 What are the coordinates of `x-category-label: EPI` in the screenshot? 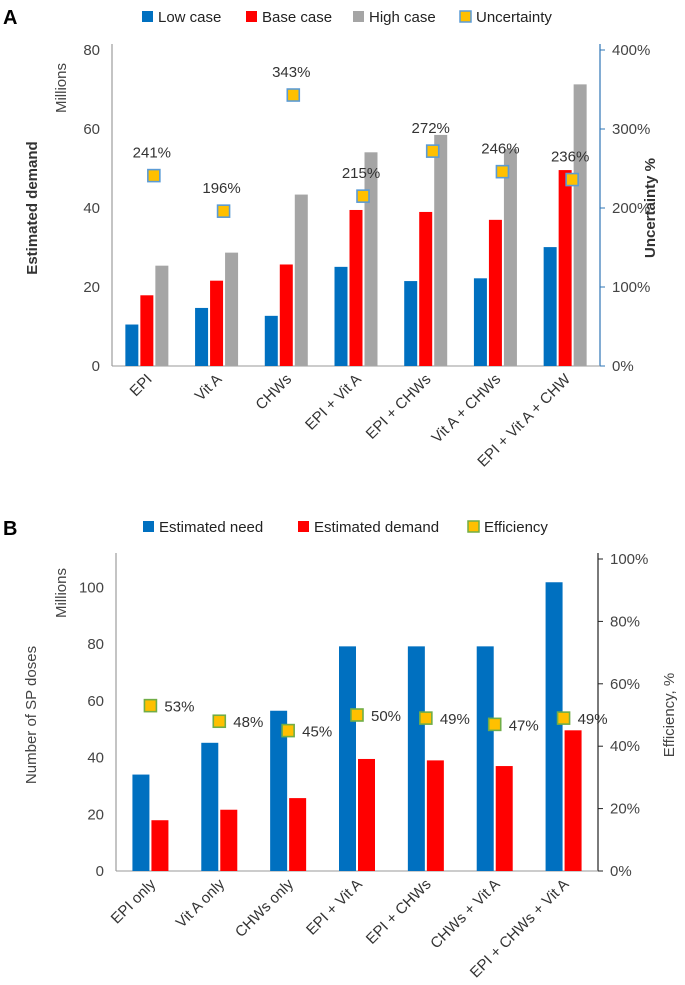 It's located at (141, 385).